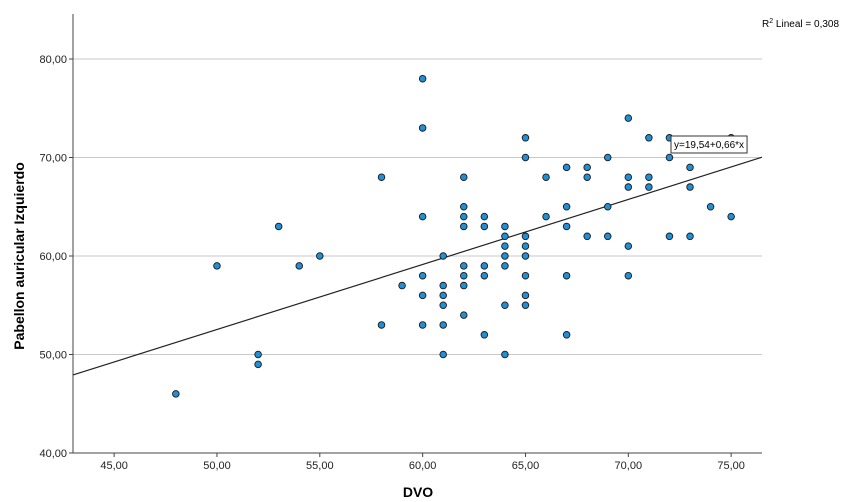 The height and width of the screenshot is (502, 847). Describe the element at coordinates (53, 257) in the screenshot. I see `y-tick-label: 60,00` at that location.